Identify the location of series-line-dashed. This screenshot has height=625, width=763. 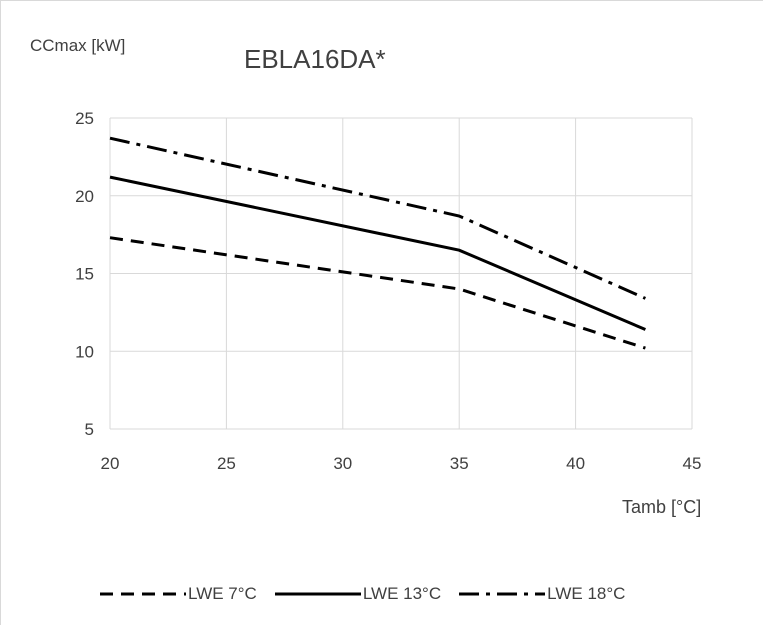
(377, 293).